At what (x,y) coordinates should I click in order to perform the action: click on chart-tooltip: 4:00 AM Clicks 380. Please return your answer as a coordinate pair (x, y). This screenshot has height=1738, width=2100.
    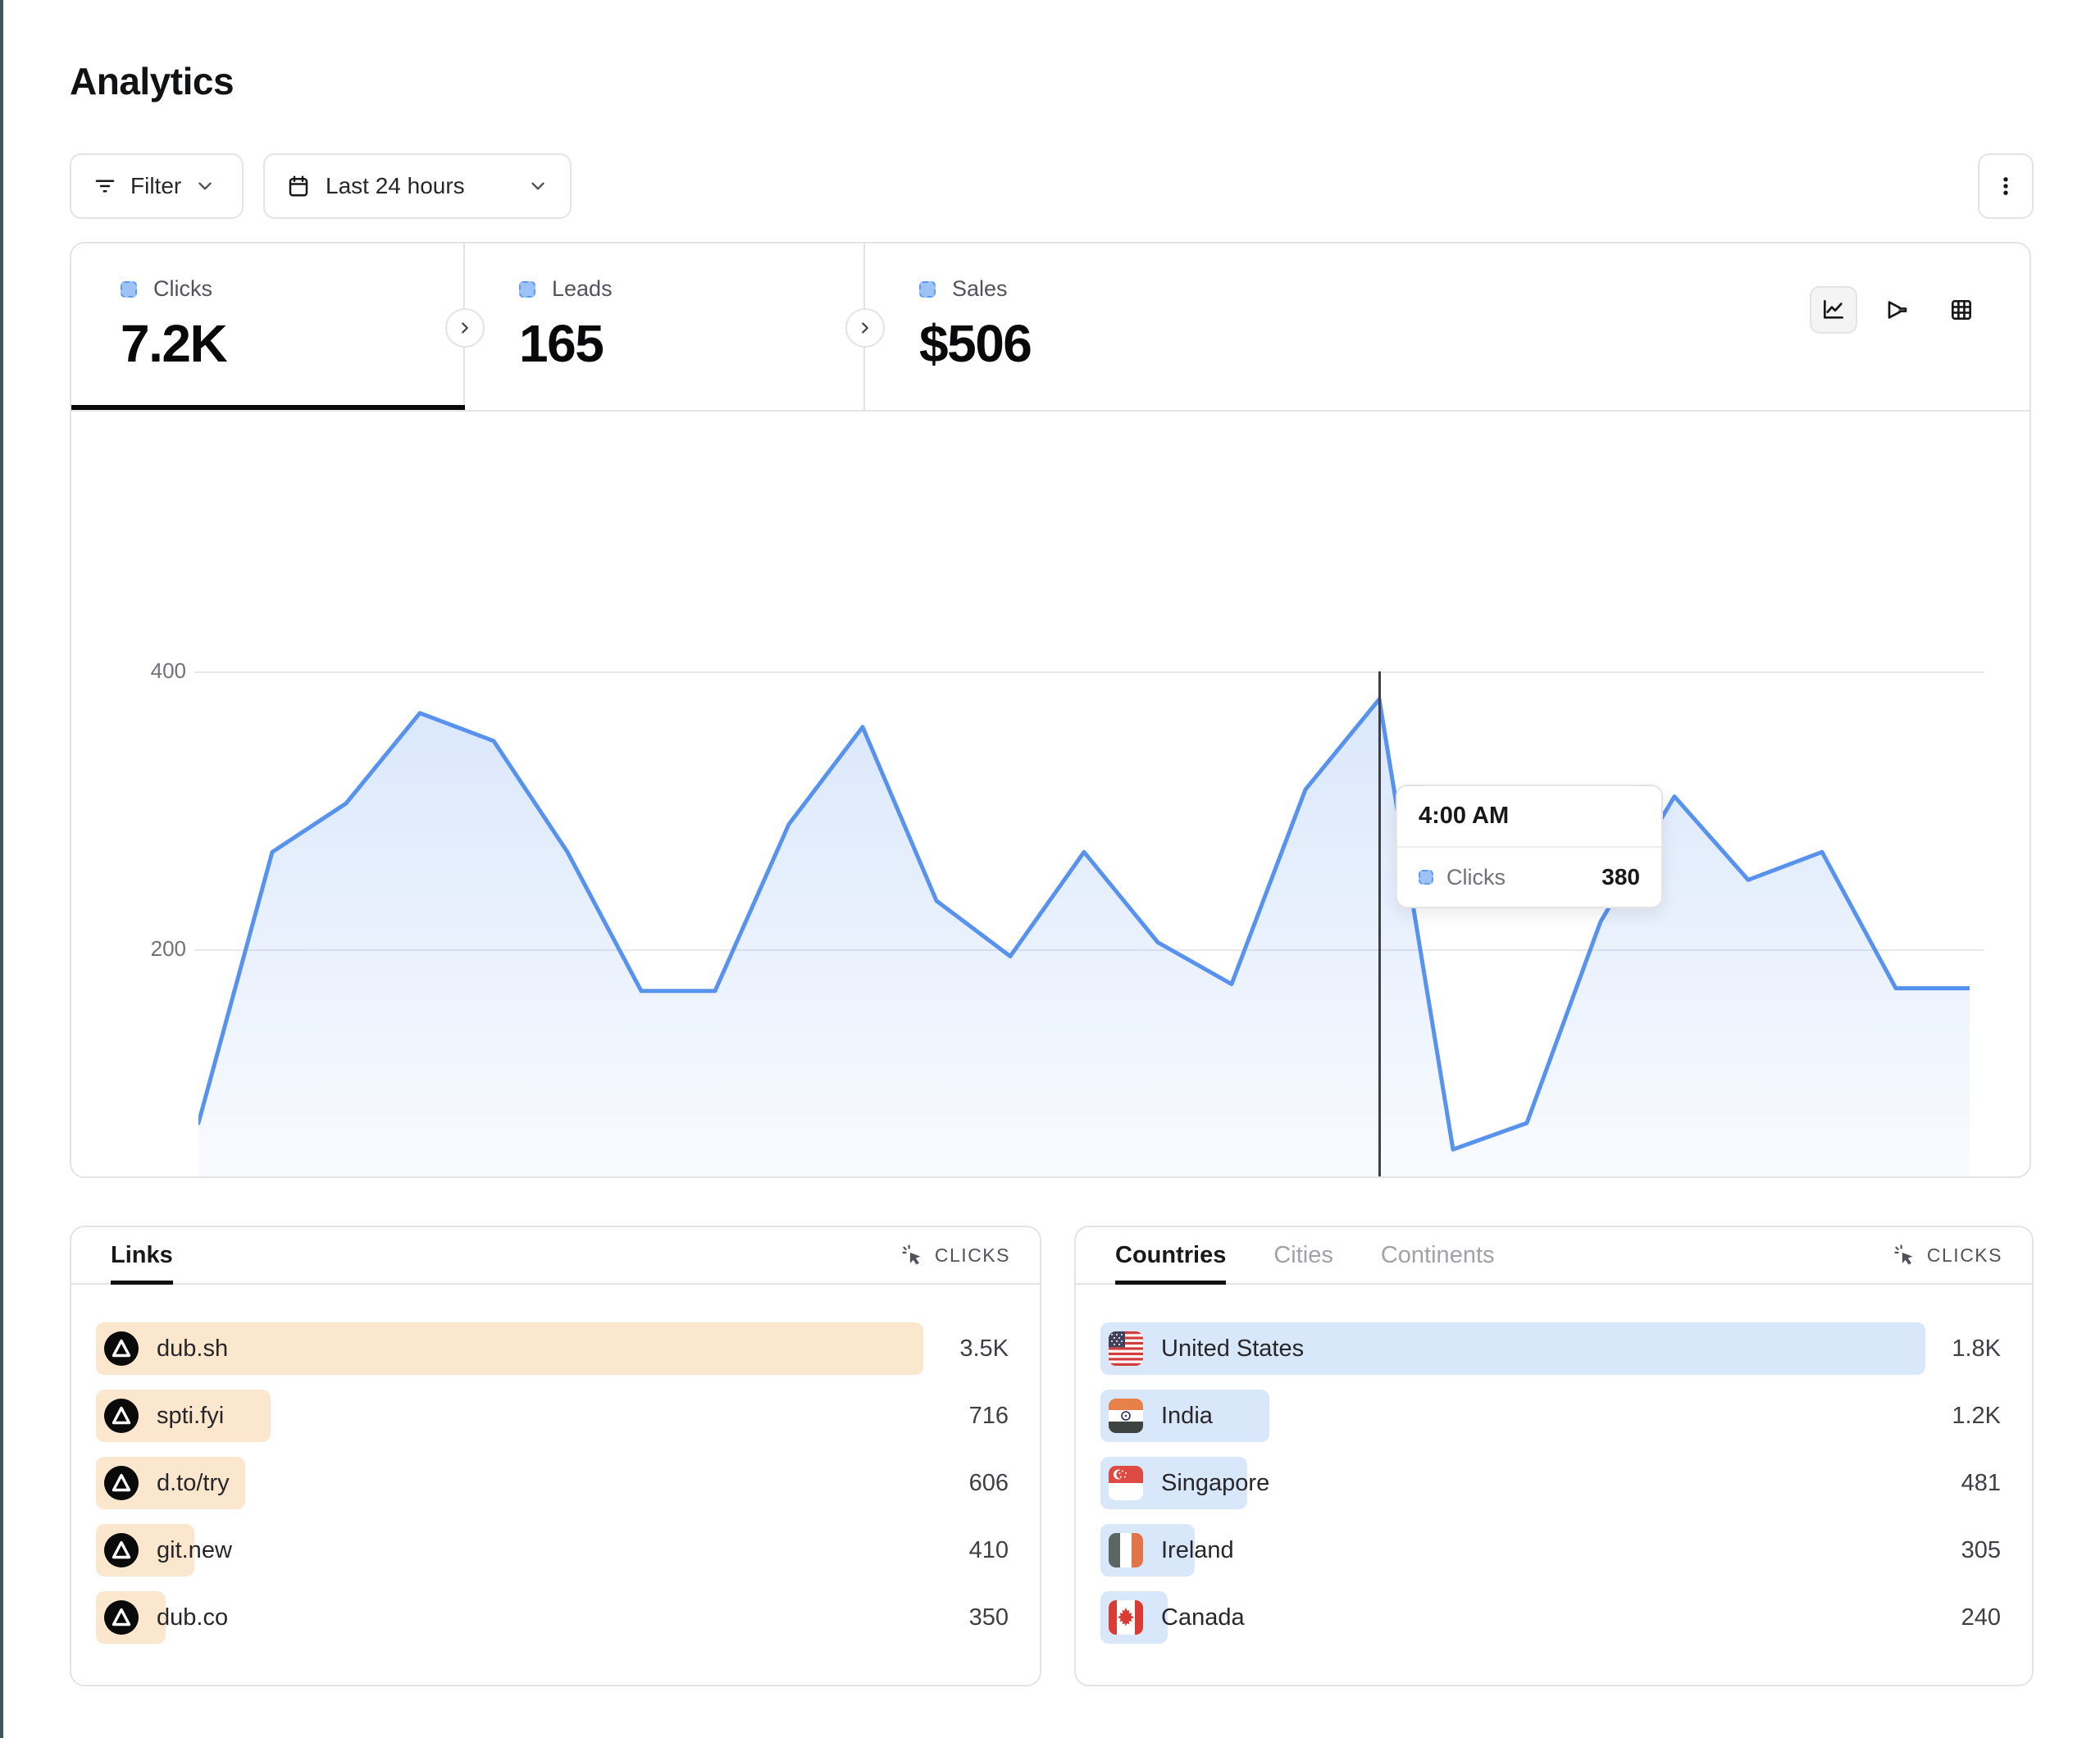
    Looking at the image, I should click on (1529, 846).